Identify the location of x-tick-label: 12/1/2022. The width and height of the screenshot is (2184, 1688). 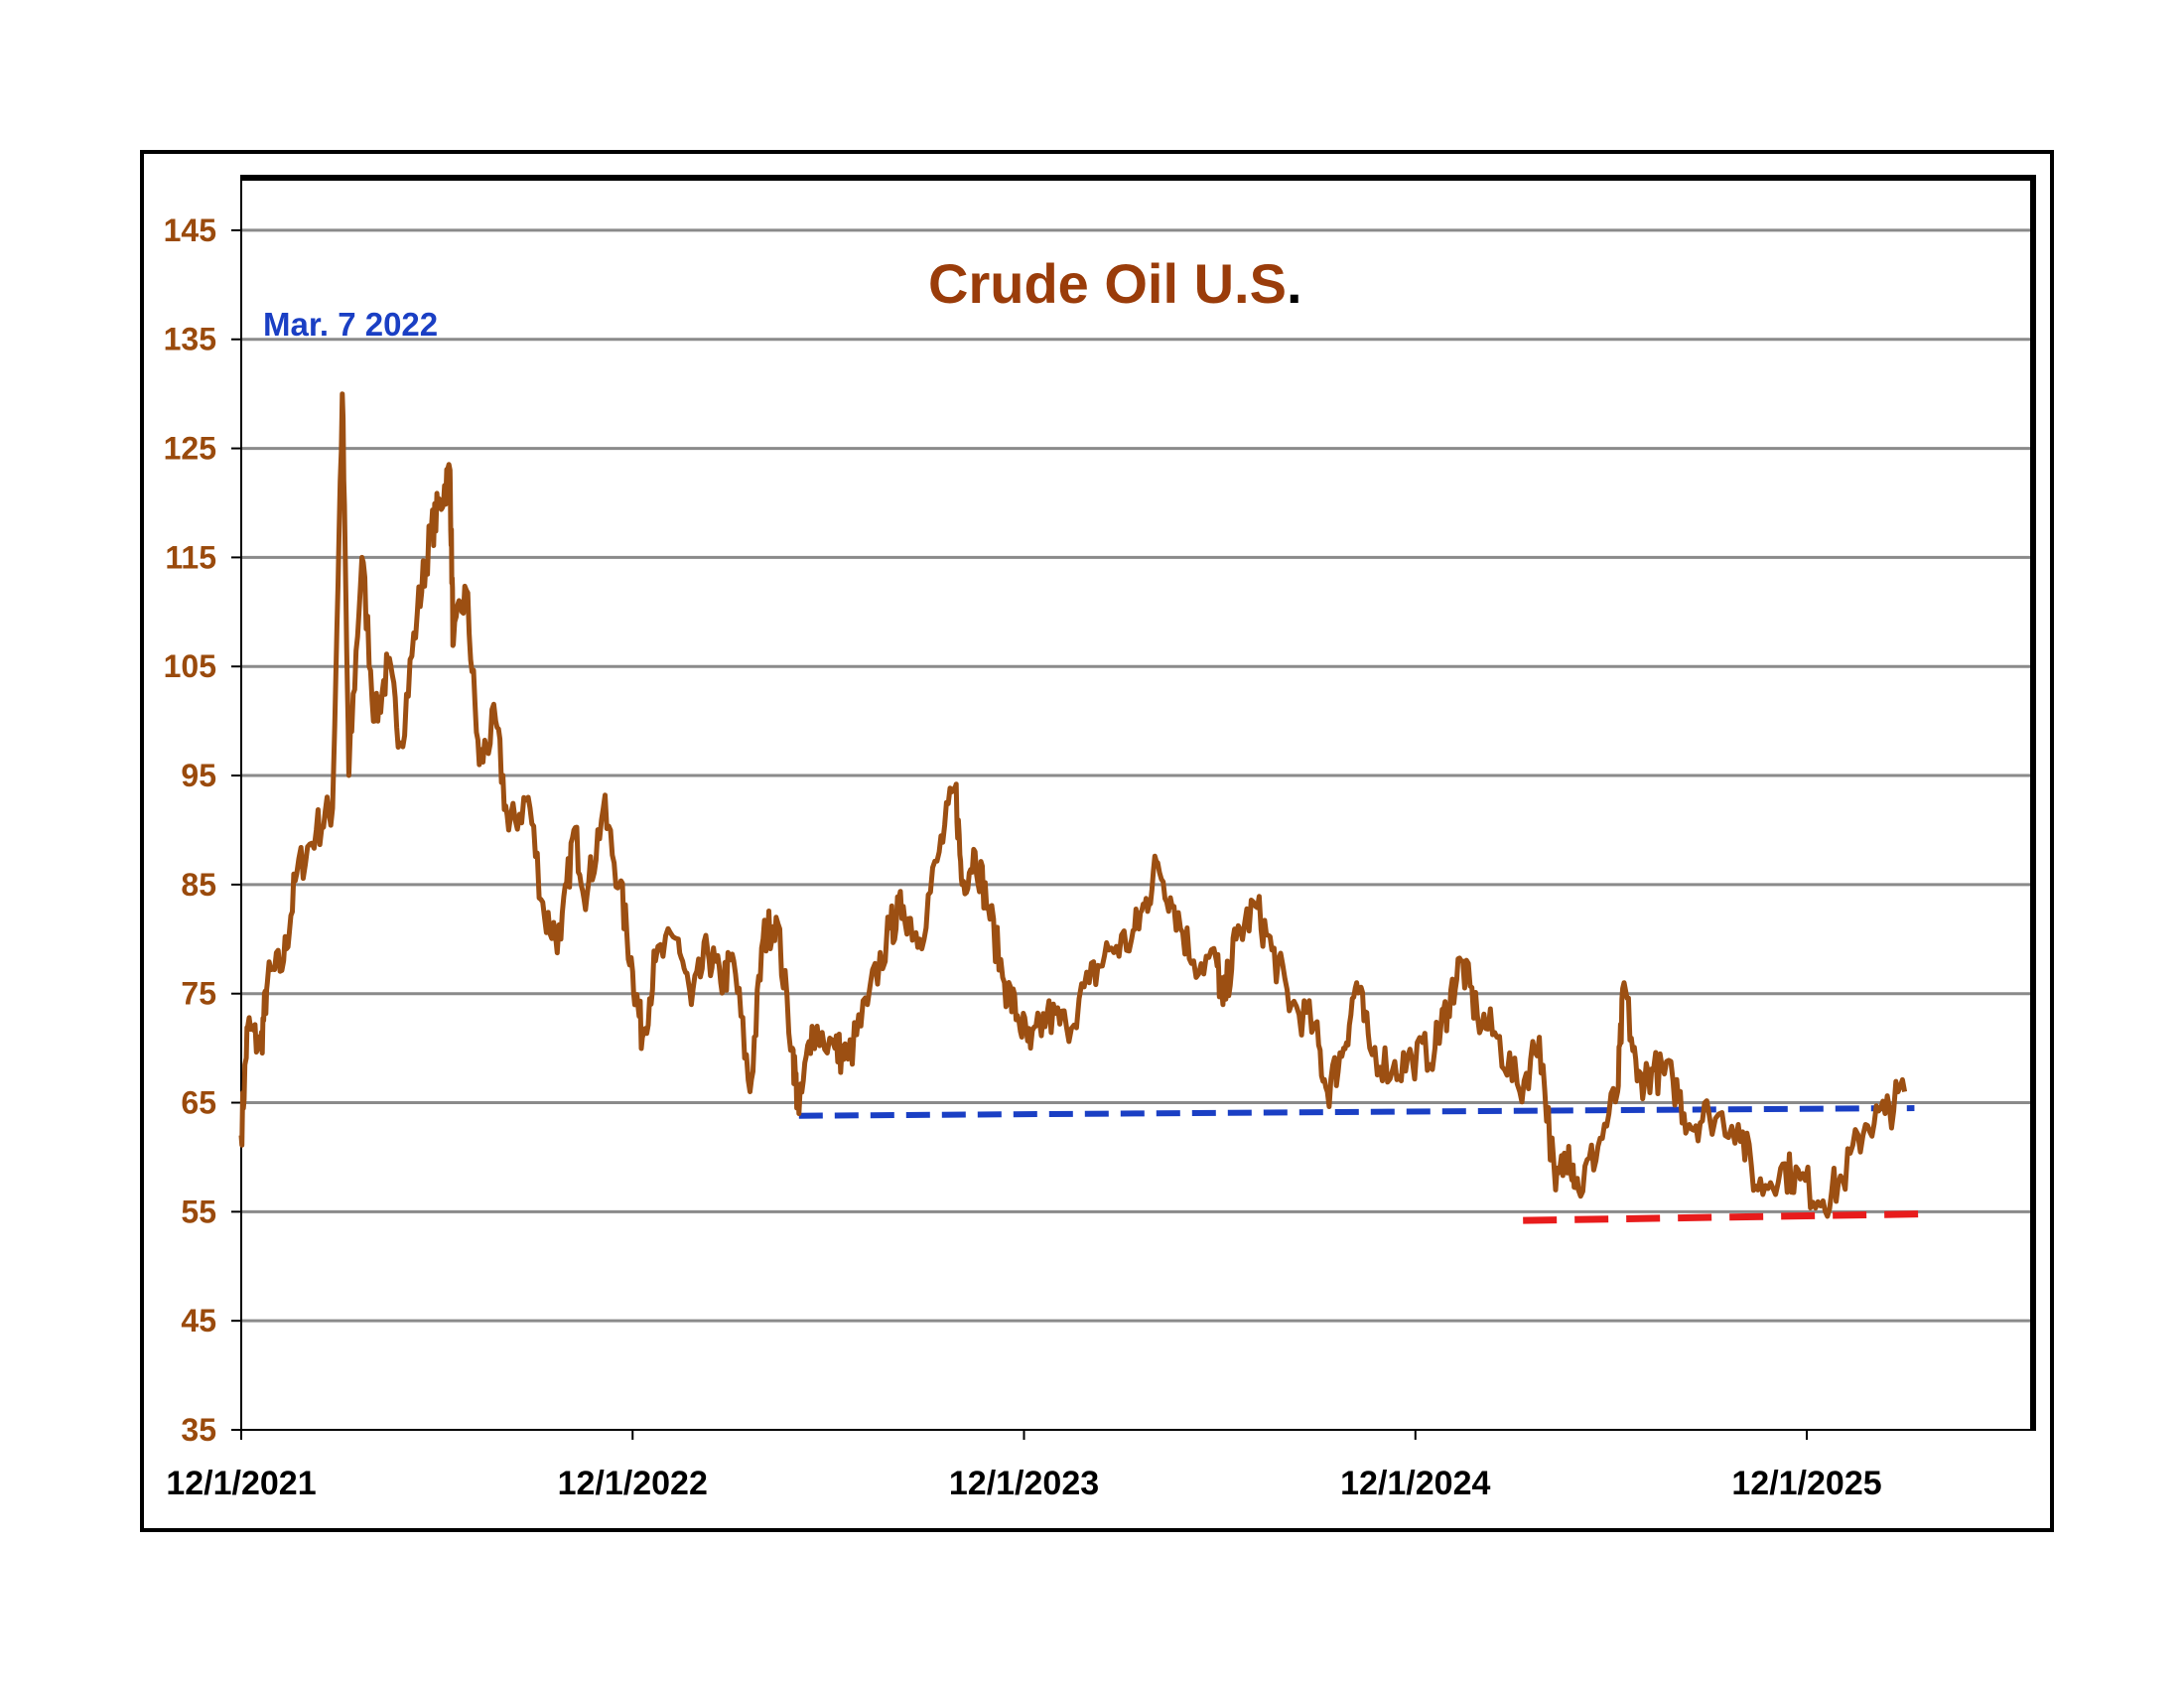
(633, 1483).